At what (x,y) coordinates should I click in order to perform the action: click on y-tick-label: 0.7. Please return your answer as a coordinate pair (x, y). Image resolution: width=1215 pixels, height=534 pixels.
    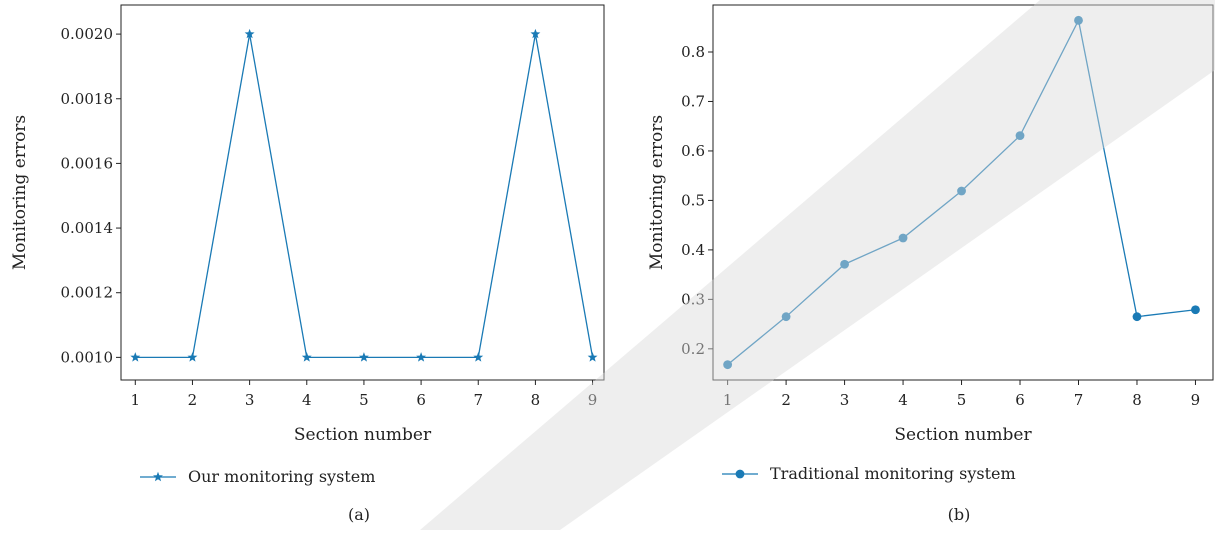
    Looking at the image, I should click on (693, 101).